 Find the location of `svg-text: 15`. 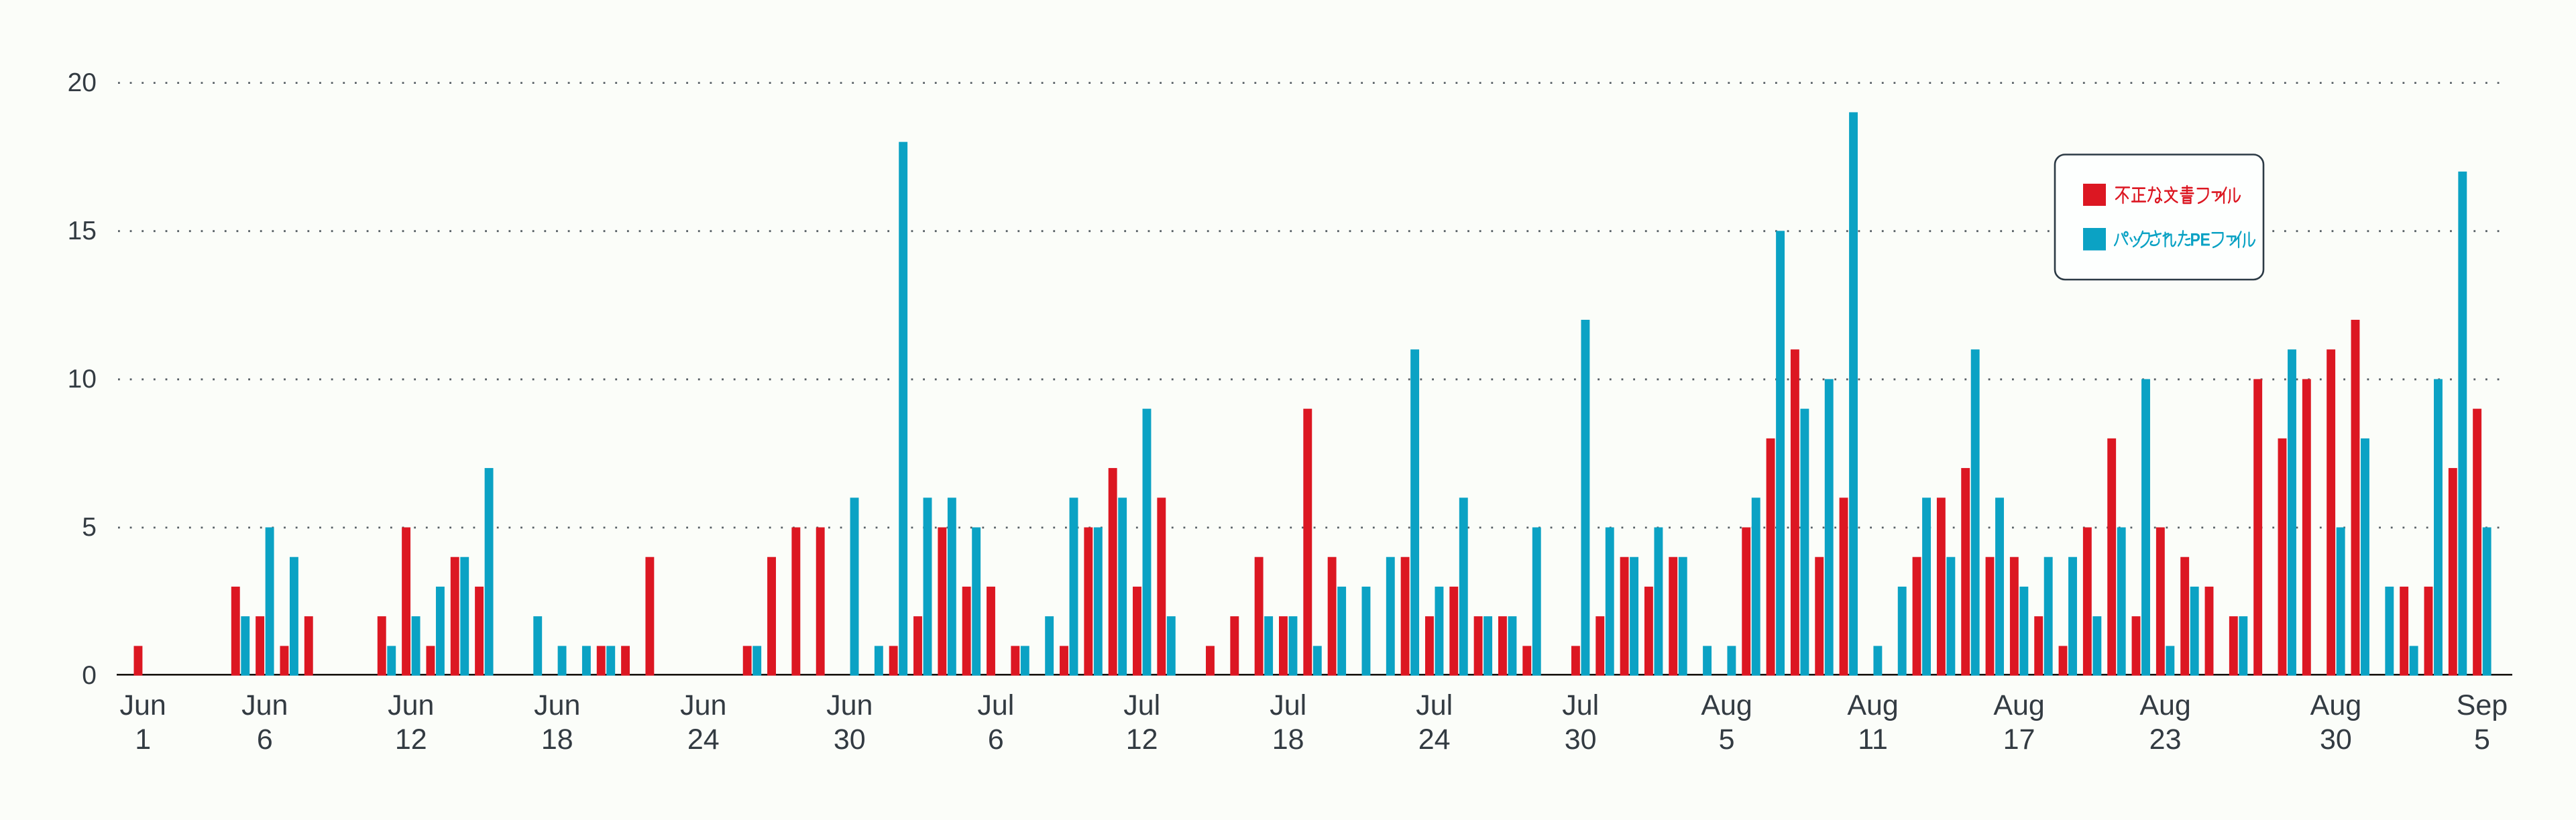

svg-text: 15 is located at coordinates (82, 231).